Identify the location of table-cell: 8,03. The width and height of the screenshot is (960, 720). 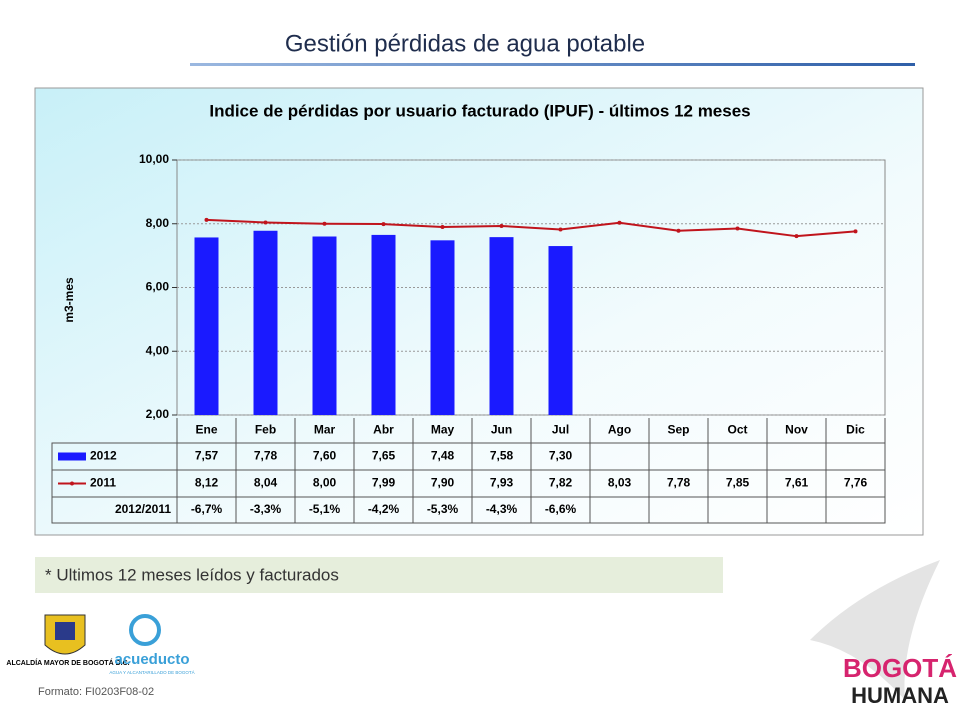
(620, 483).